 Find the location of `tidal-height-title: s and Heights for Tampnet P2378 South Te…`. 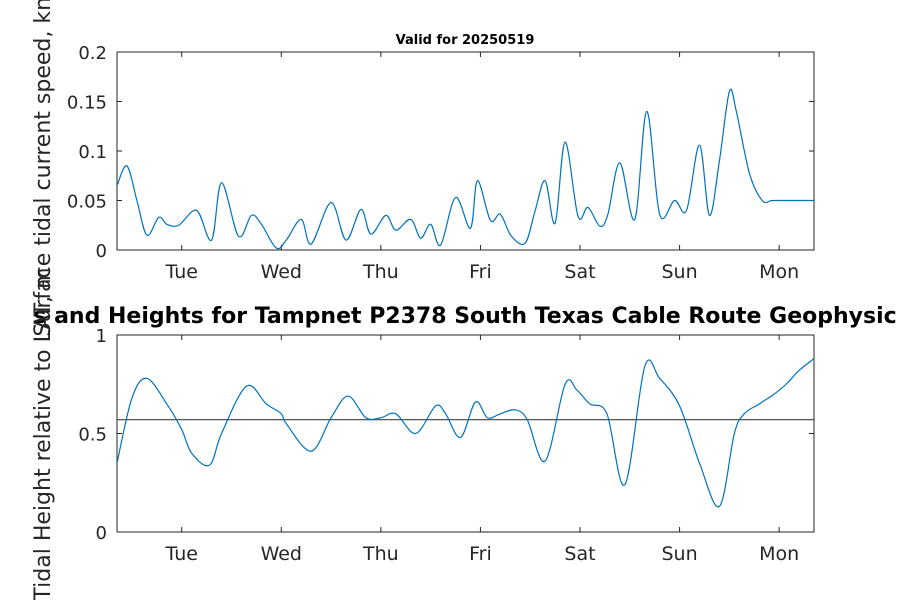

tidal-height-title: s and Heights for Tampnet P2378 South Te… is located at coordinates (464, 316).